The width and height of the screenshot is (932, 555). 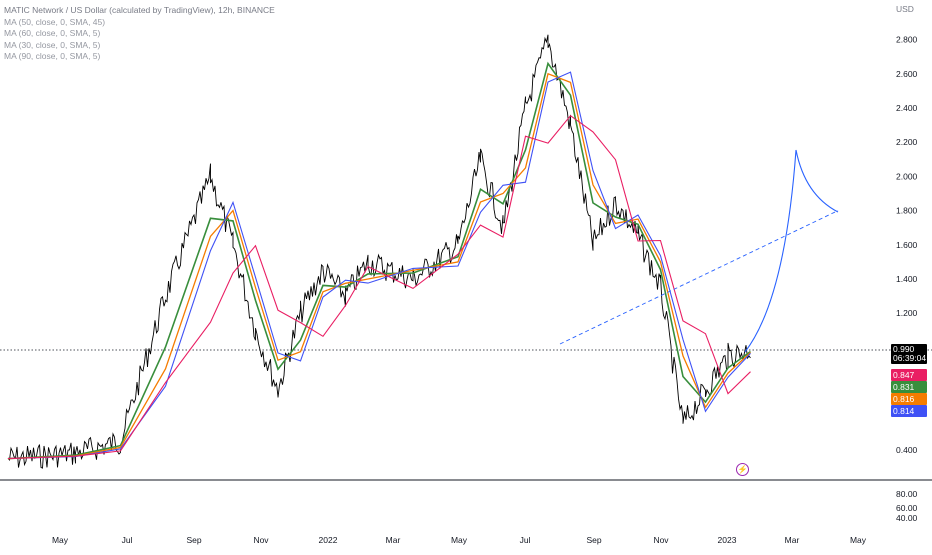 What do you see at coordinates (907, 508) in the screenshot?
I see `volume-axis-tick: 60.00` at bounding box center [907, 508].